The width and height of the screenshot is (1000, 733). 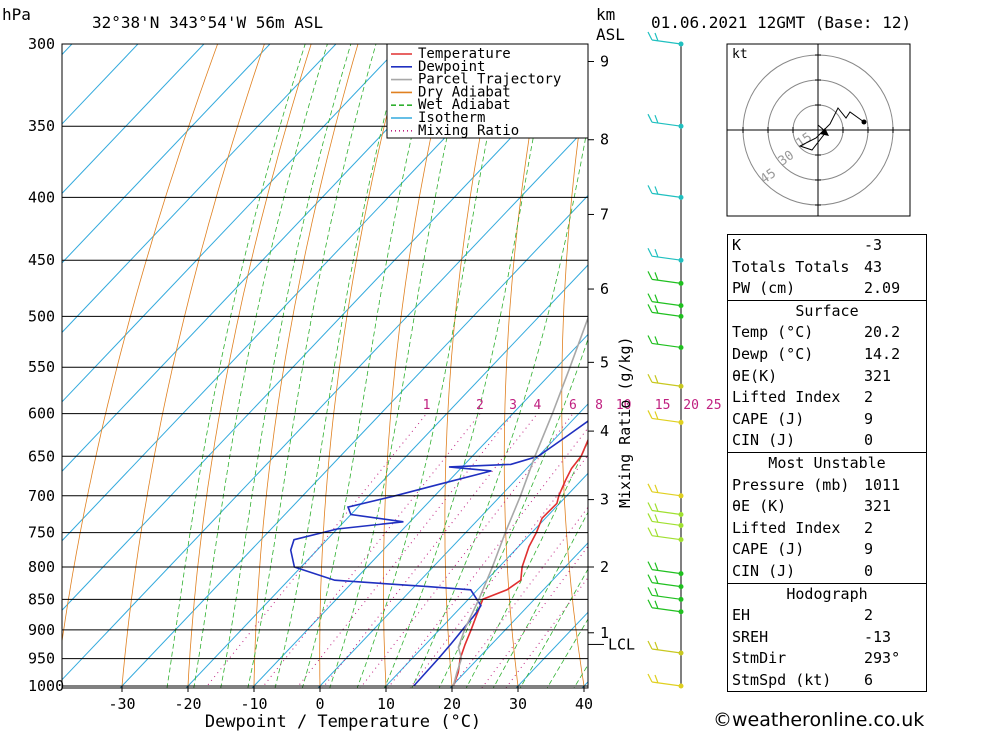 What do you see at coordinates (610, 34) in the screenshot?
I see `height-unit-asl: ASL` at bounding box center [610, 34].